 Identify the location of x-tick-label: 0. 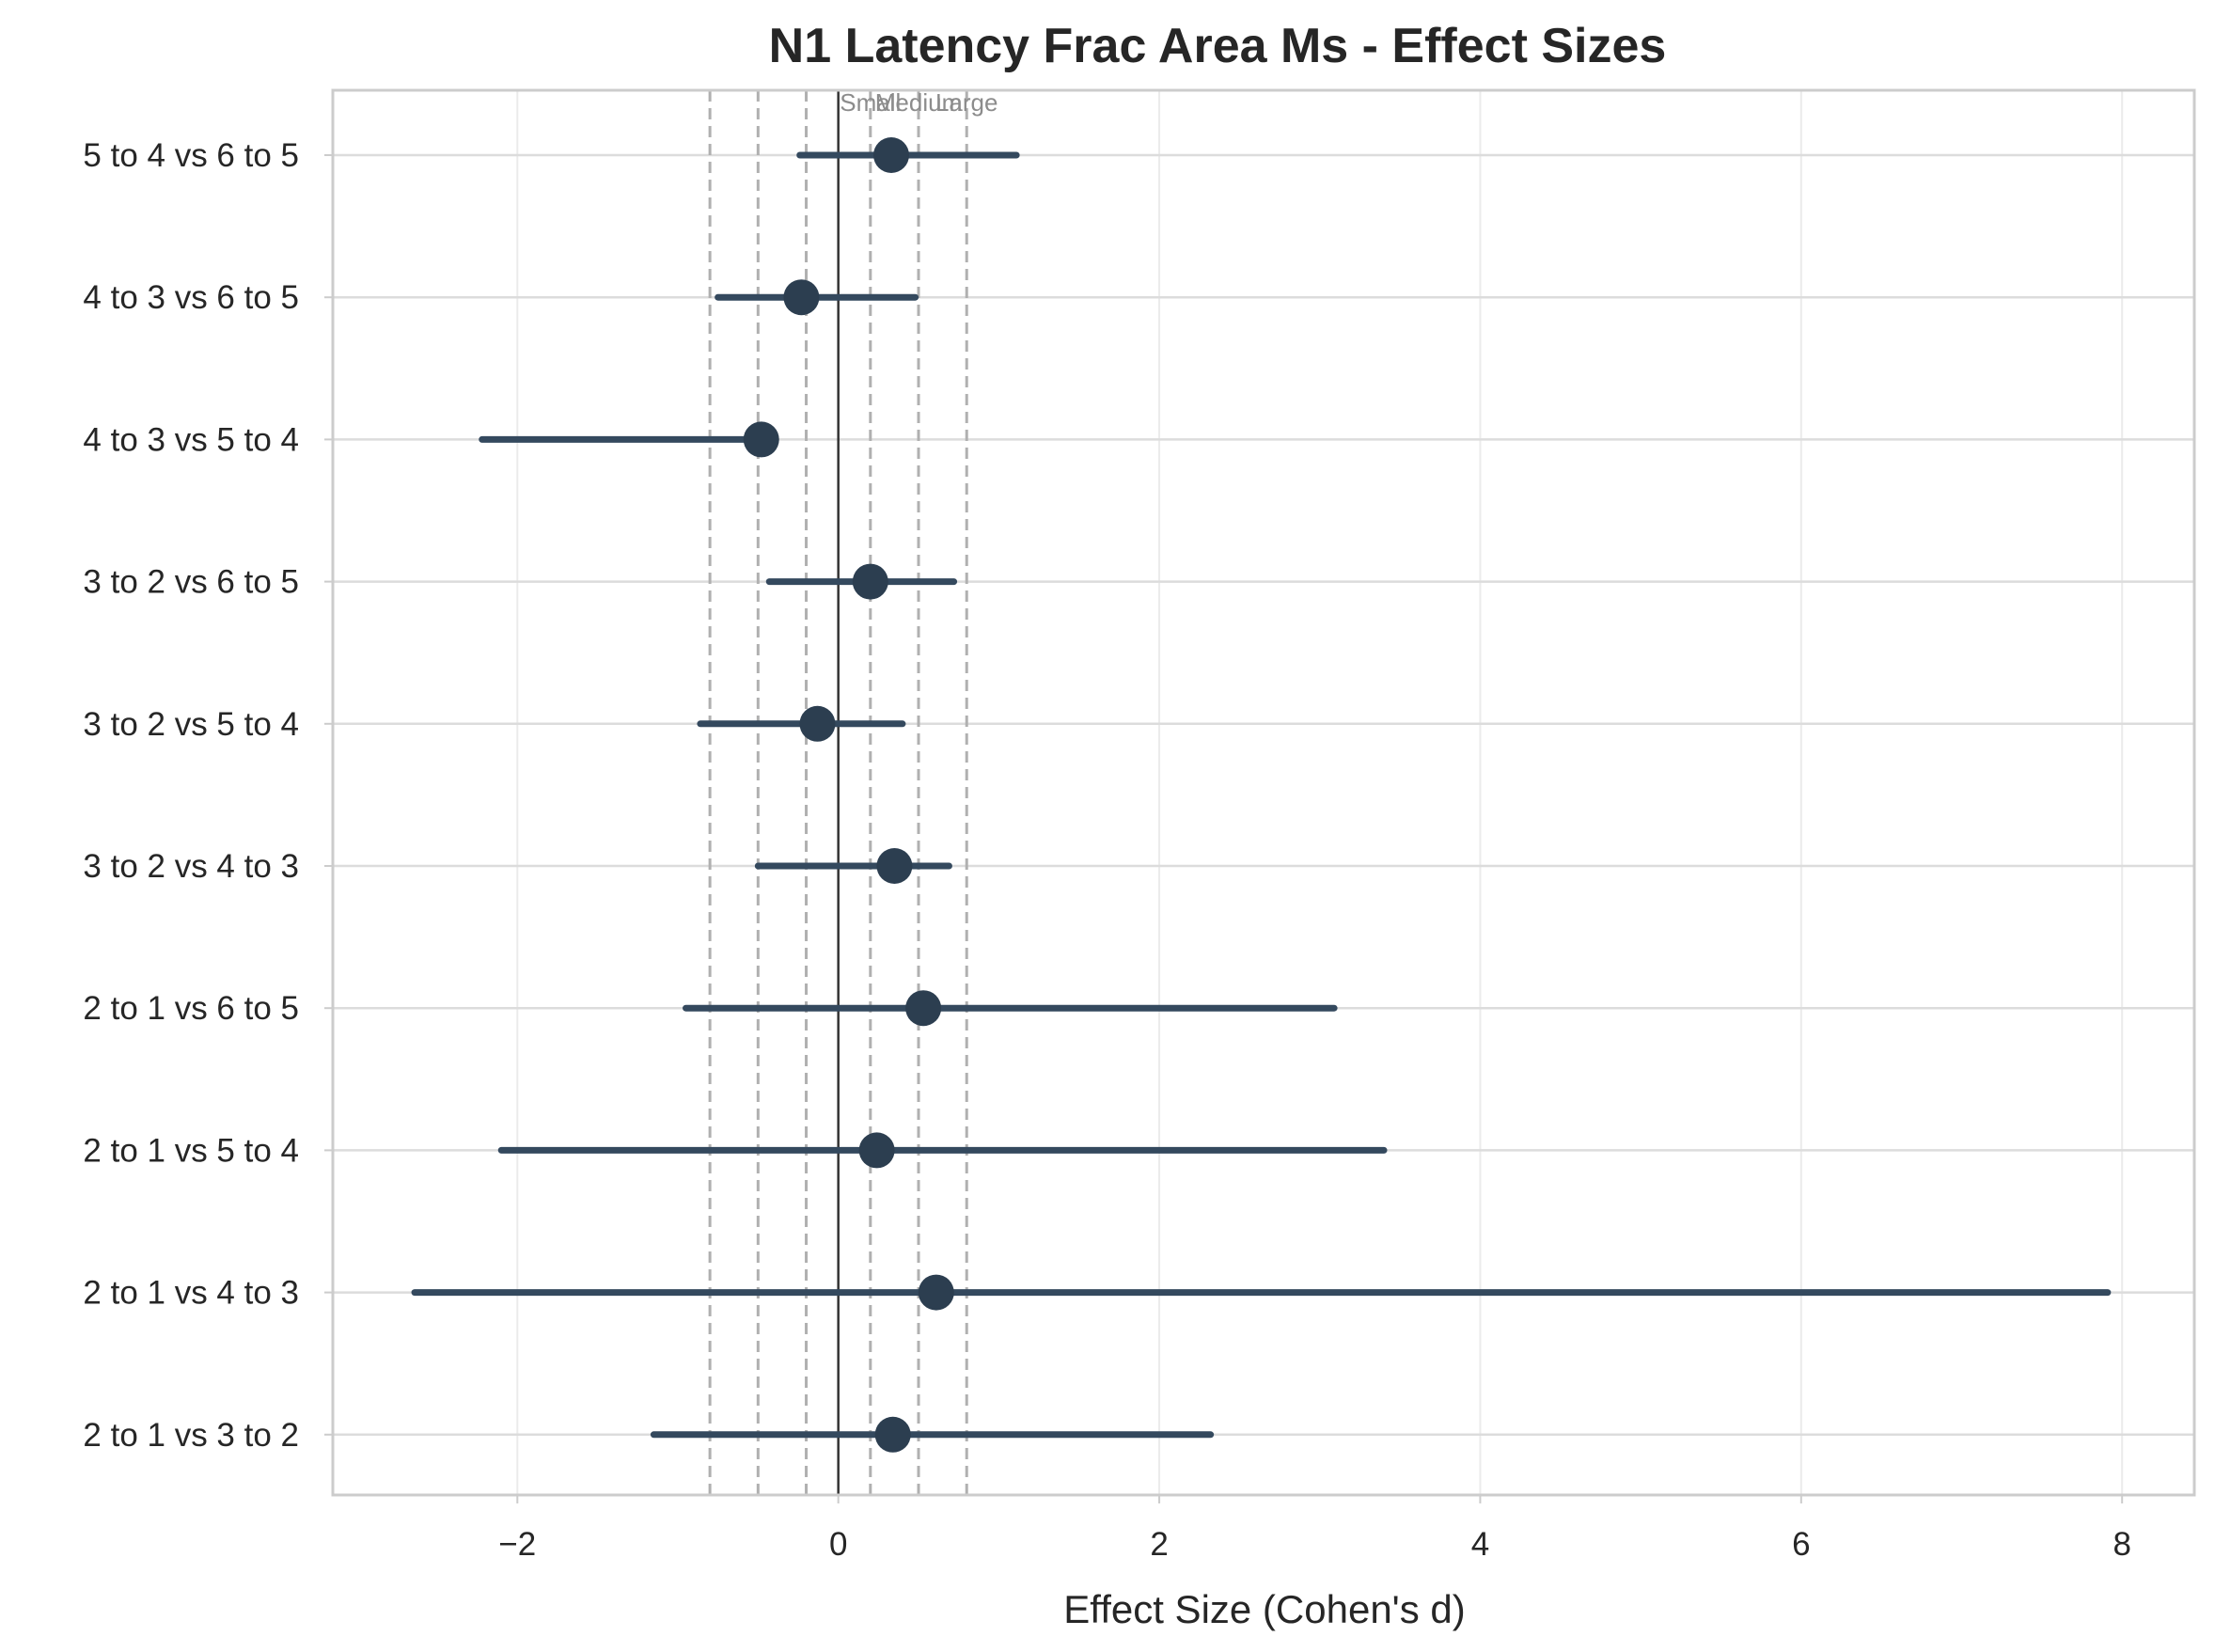
(838, 1544).